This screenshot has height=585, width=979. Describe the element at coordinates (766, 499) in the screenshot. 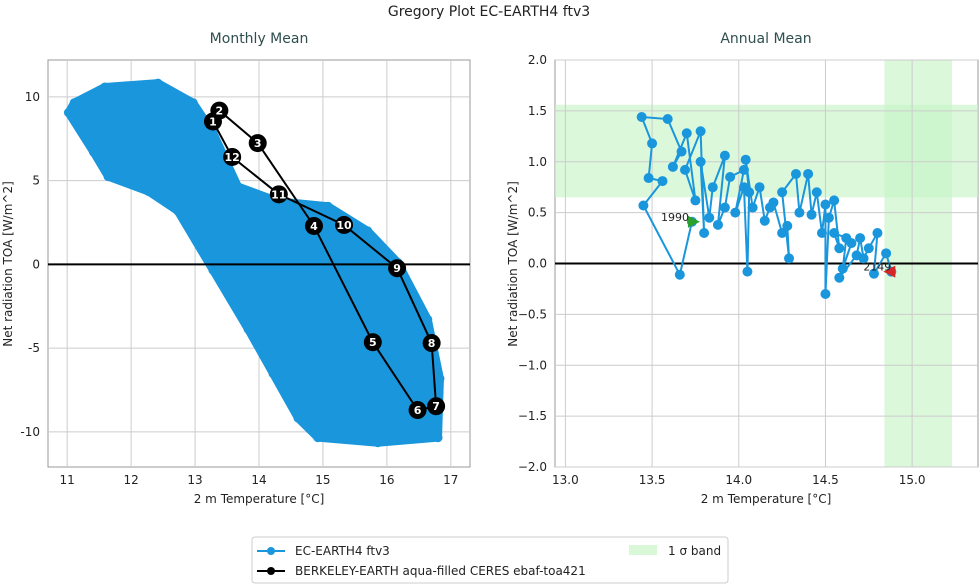

I see `annual-xlabel: 2 m Temperature [°C]` at that location.